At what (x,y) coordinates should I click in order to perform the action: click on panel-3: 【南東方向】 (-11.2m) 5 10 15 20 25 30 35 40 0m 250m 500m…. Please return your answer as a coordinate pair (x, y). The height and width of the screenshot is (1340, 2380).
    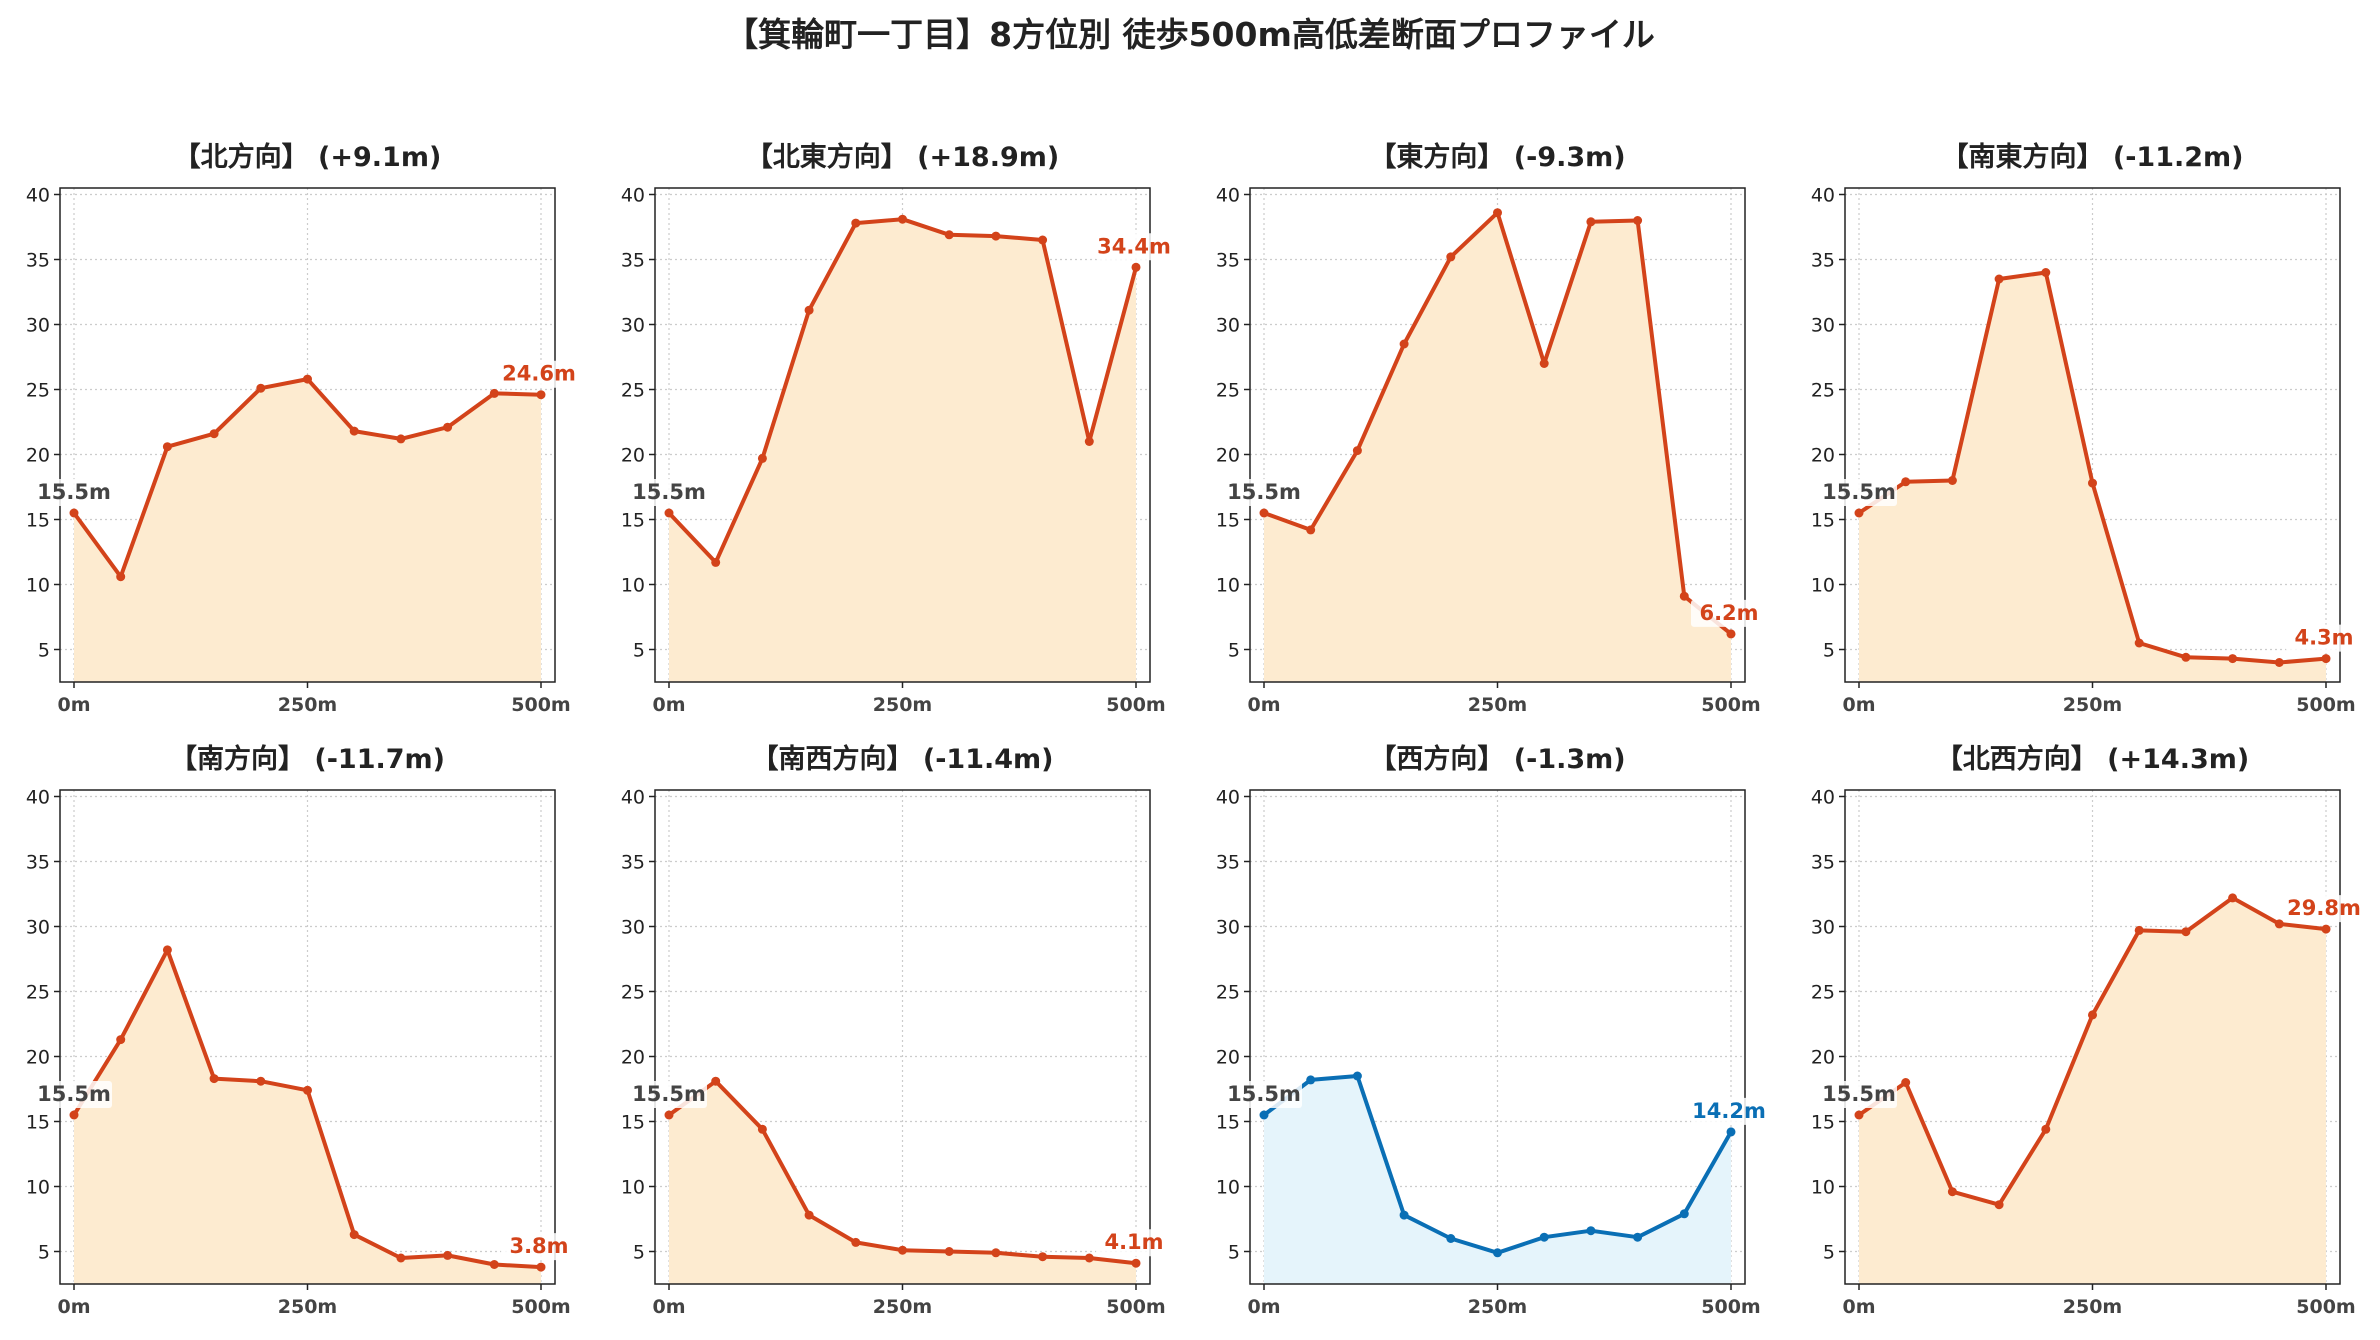
    Looking at the image, I should click on (2086, 428).